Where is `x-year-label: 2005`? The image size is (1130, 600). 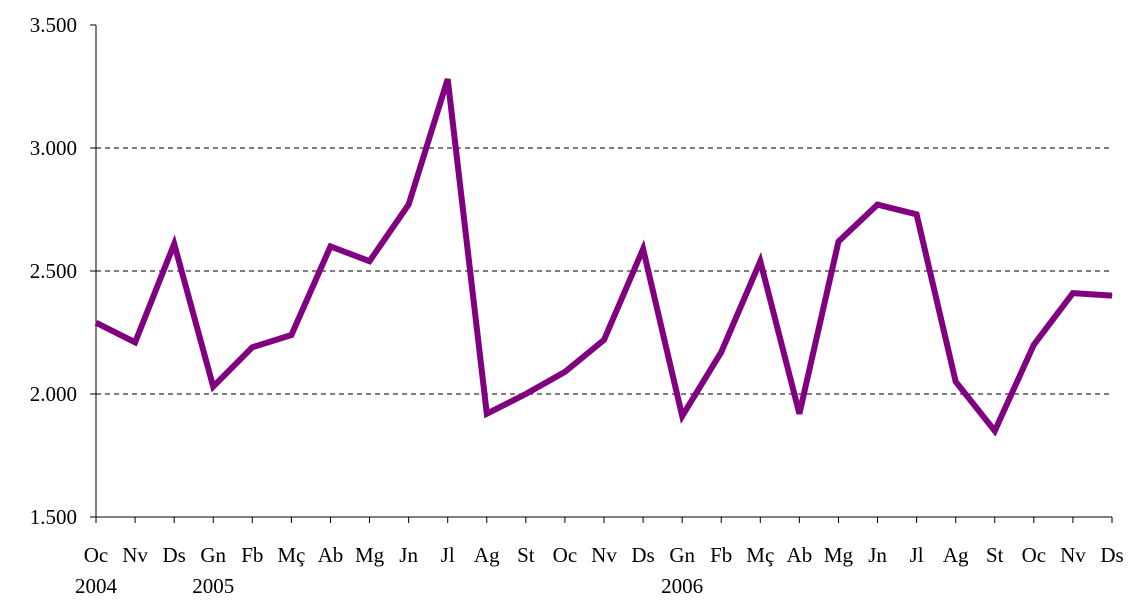
x-year-label: 2005 is located at coordinates (213, 586).